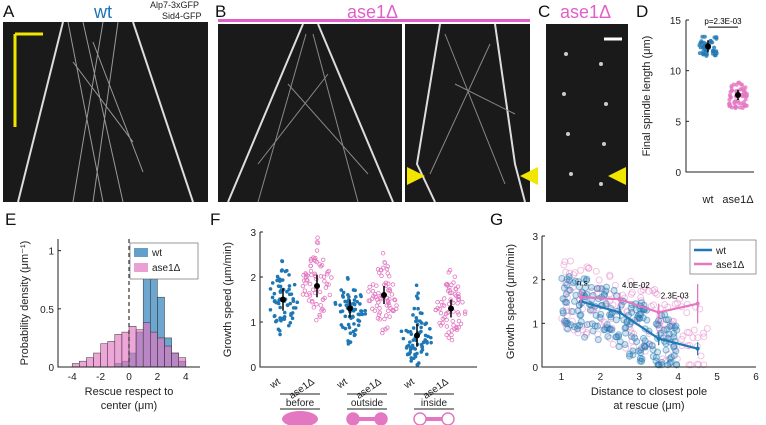 This screenshot has height=425, width=766. I want to click on xtick-label-g: 5, so click(717, 377).